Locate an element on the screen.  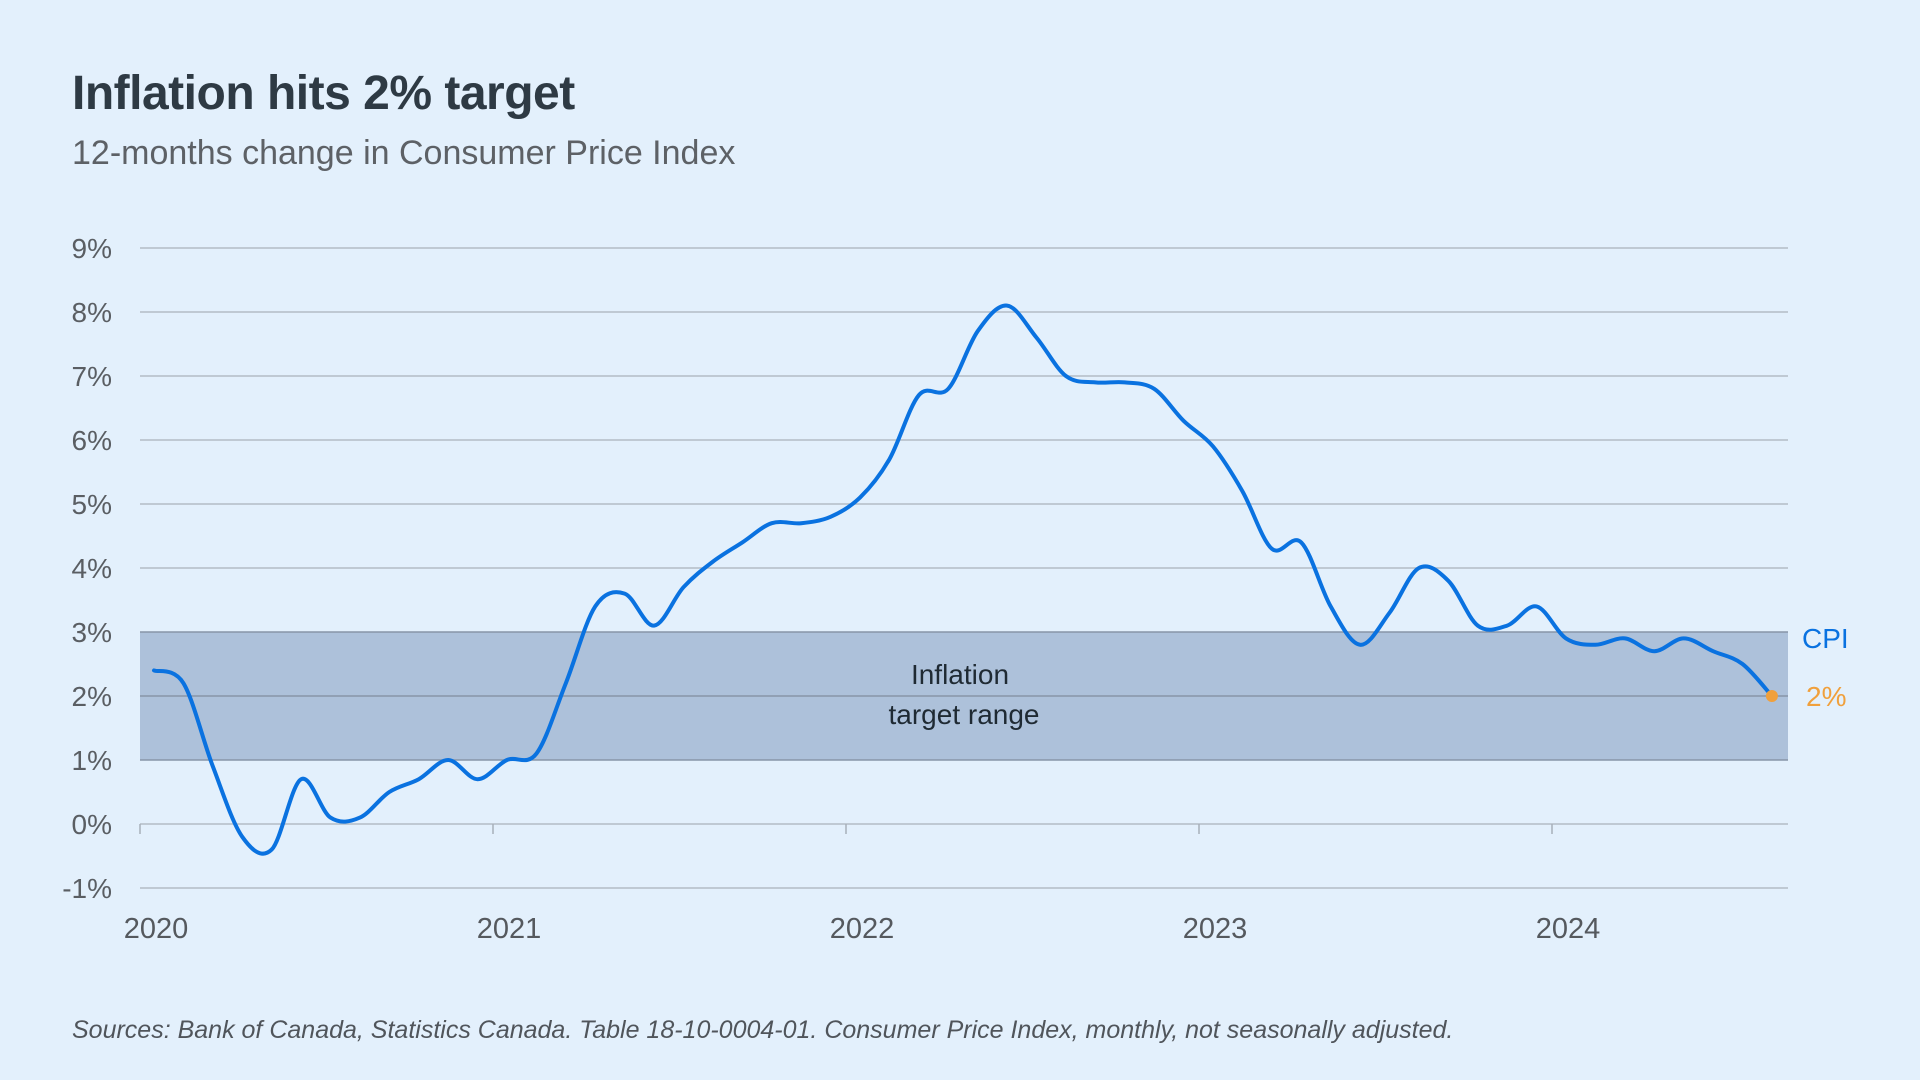
series-label-cpi: CPI is located at coordinates (1825, 638).